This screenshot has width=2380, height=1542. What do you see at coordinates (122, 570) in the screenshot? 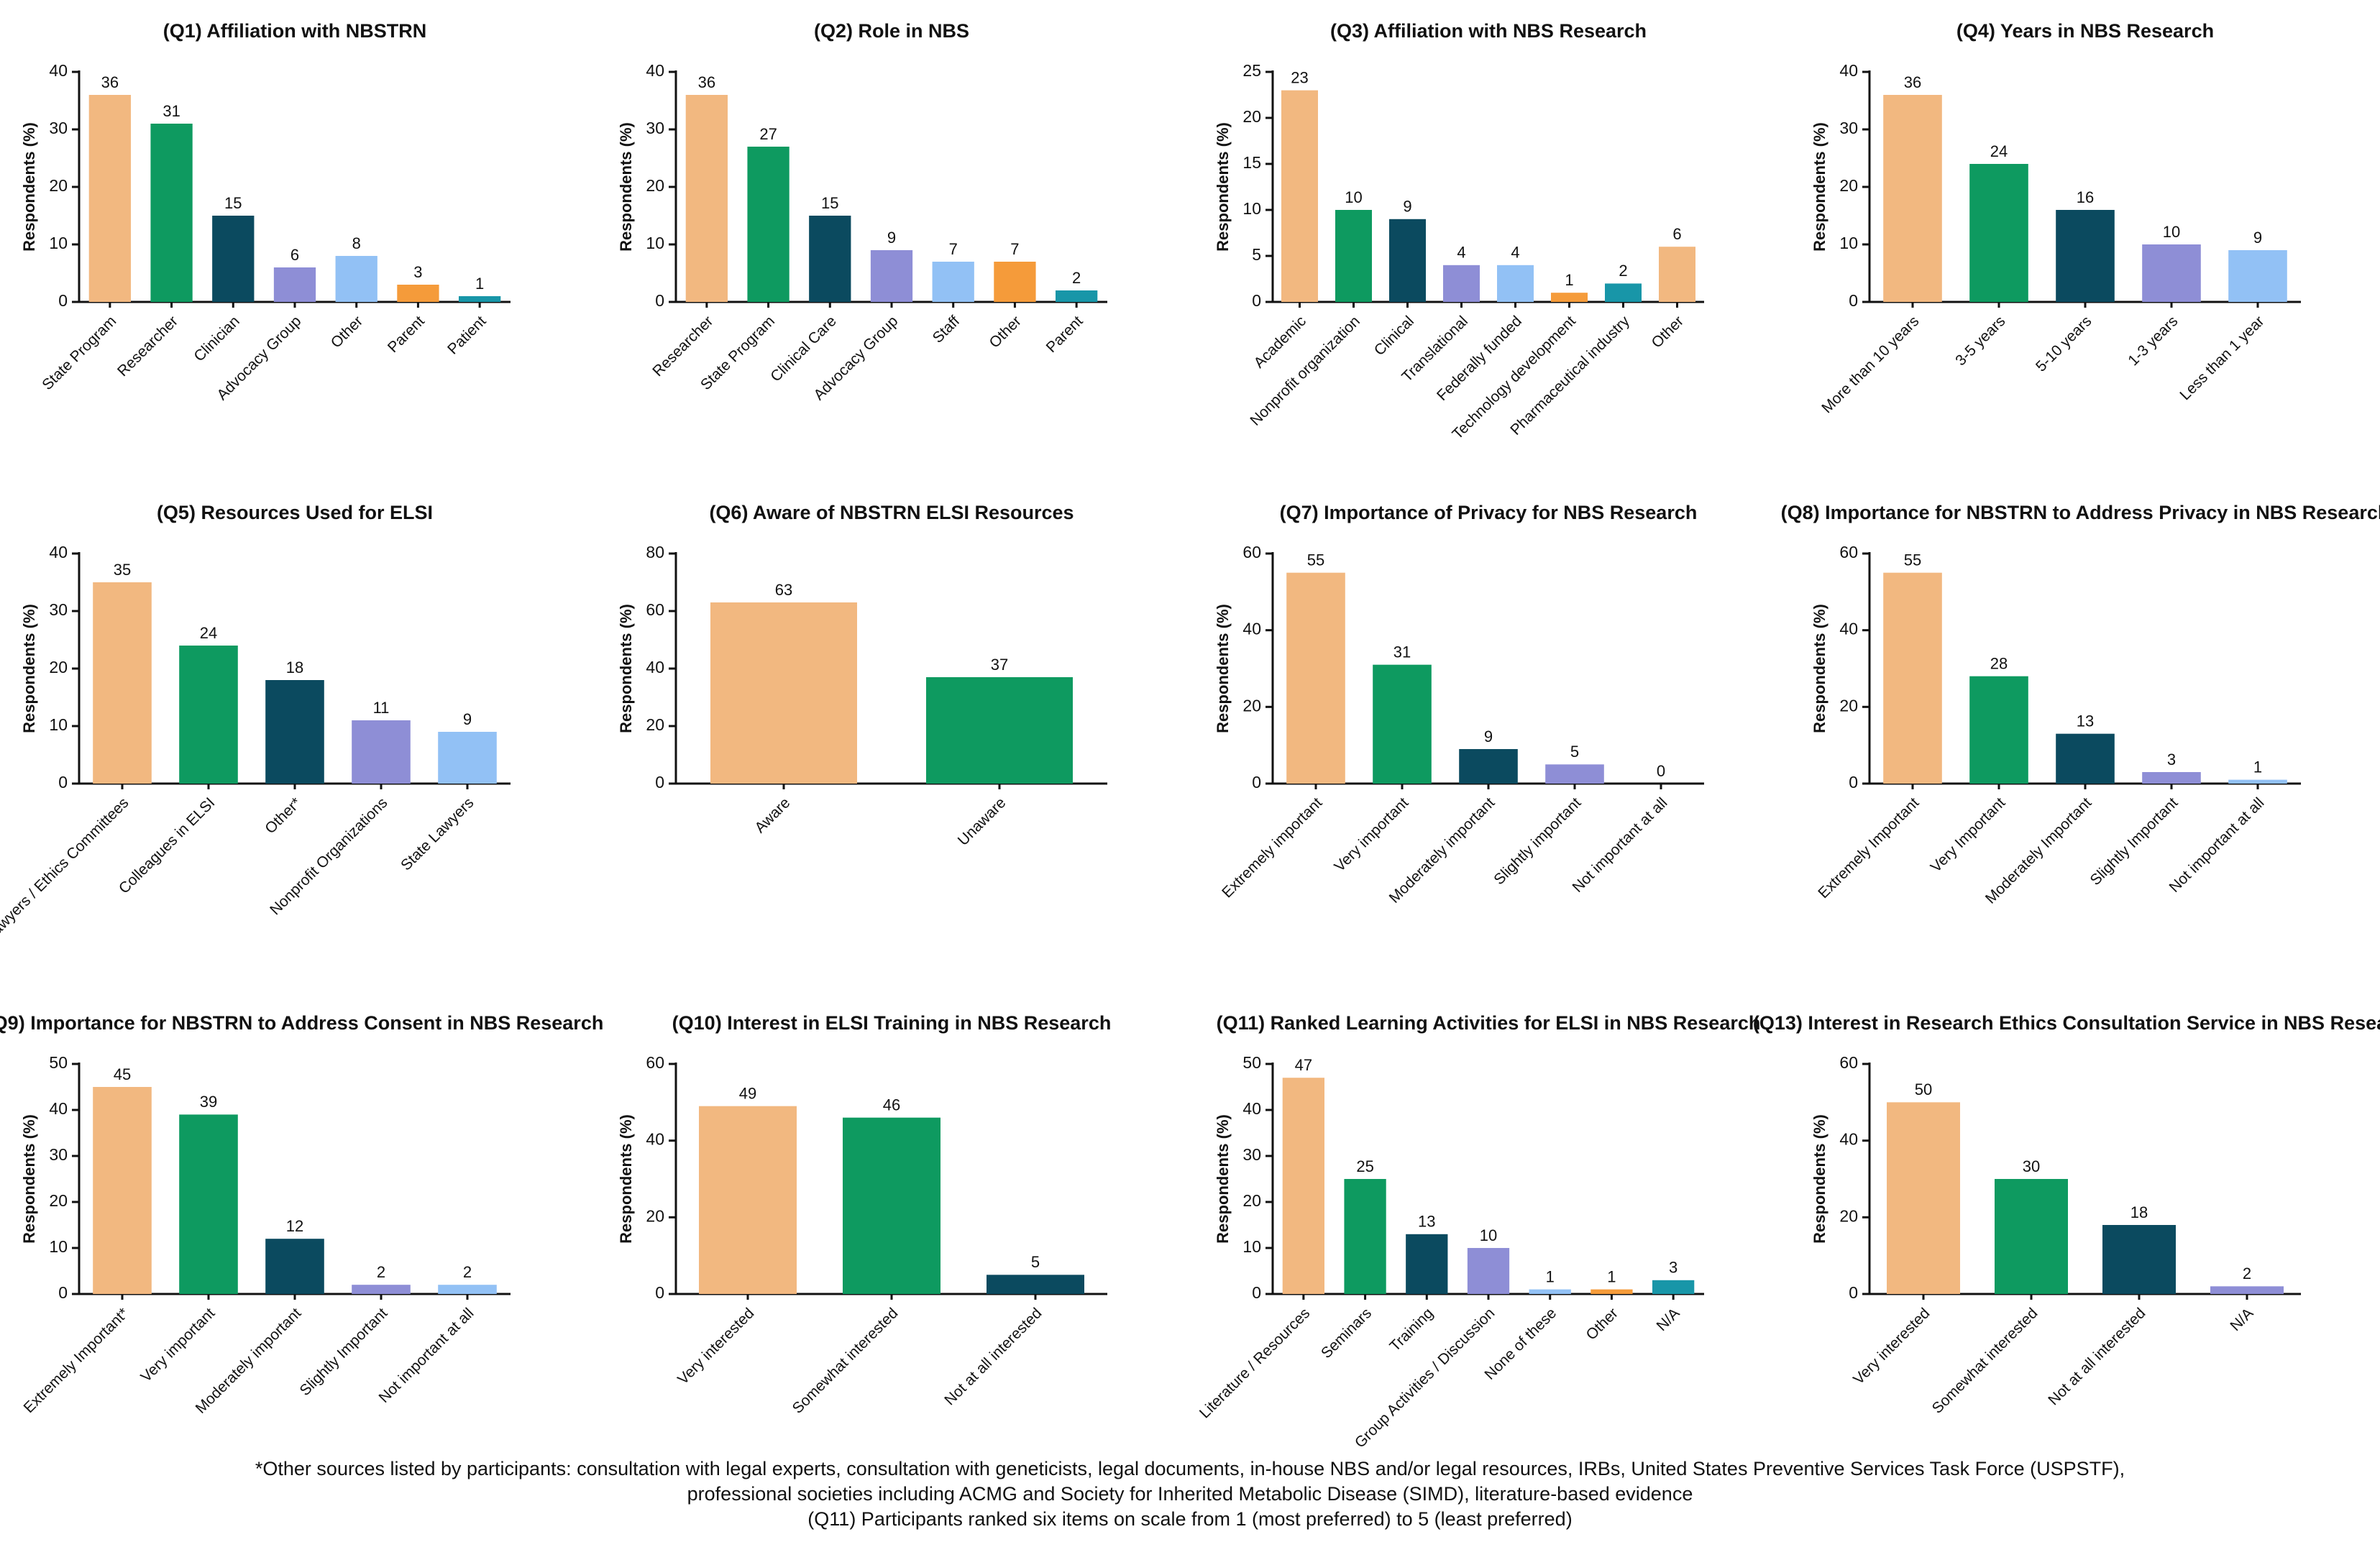
I see `value-label: 35` at bounding box center [122, 570].